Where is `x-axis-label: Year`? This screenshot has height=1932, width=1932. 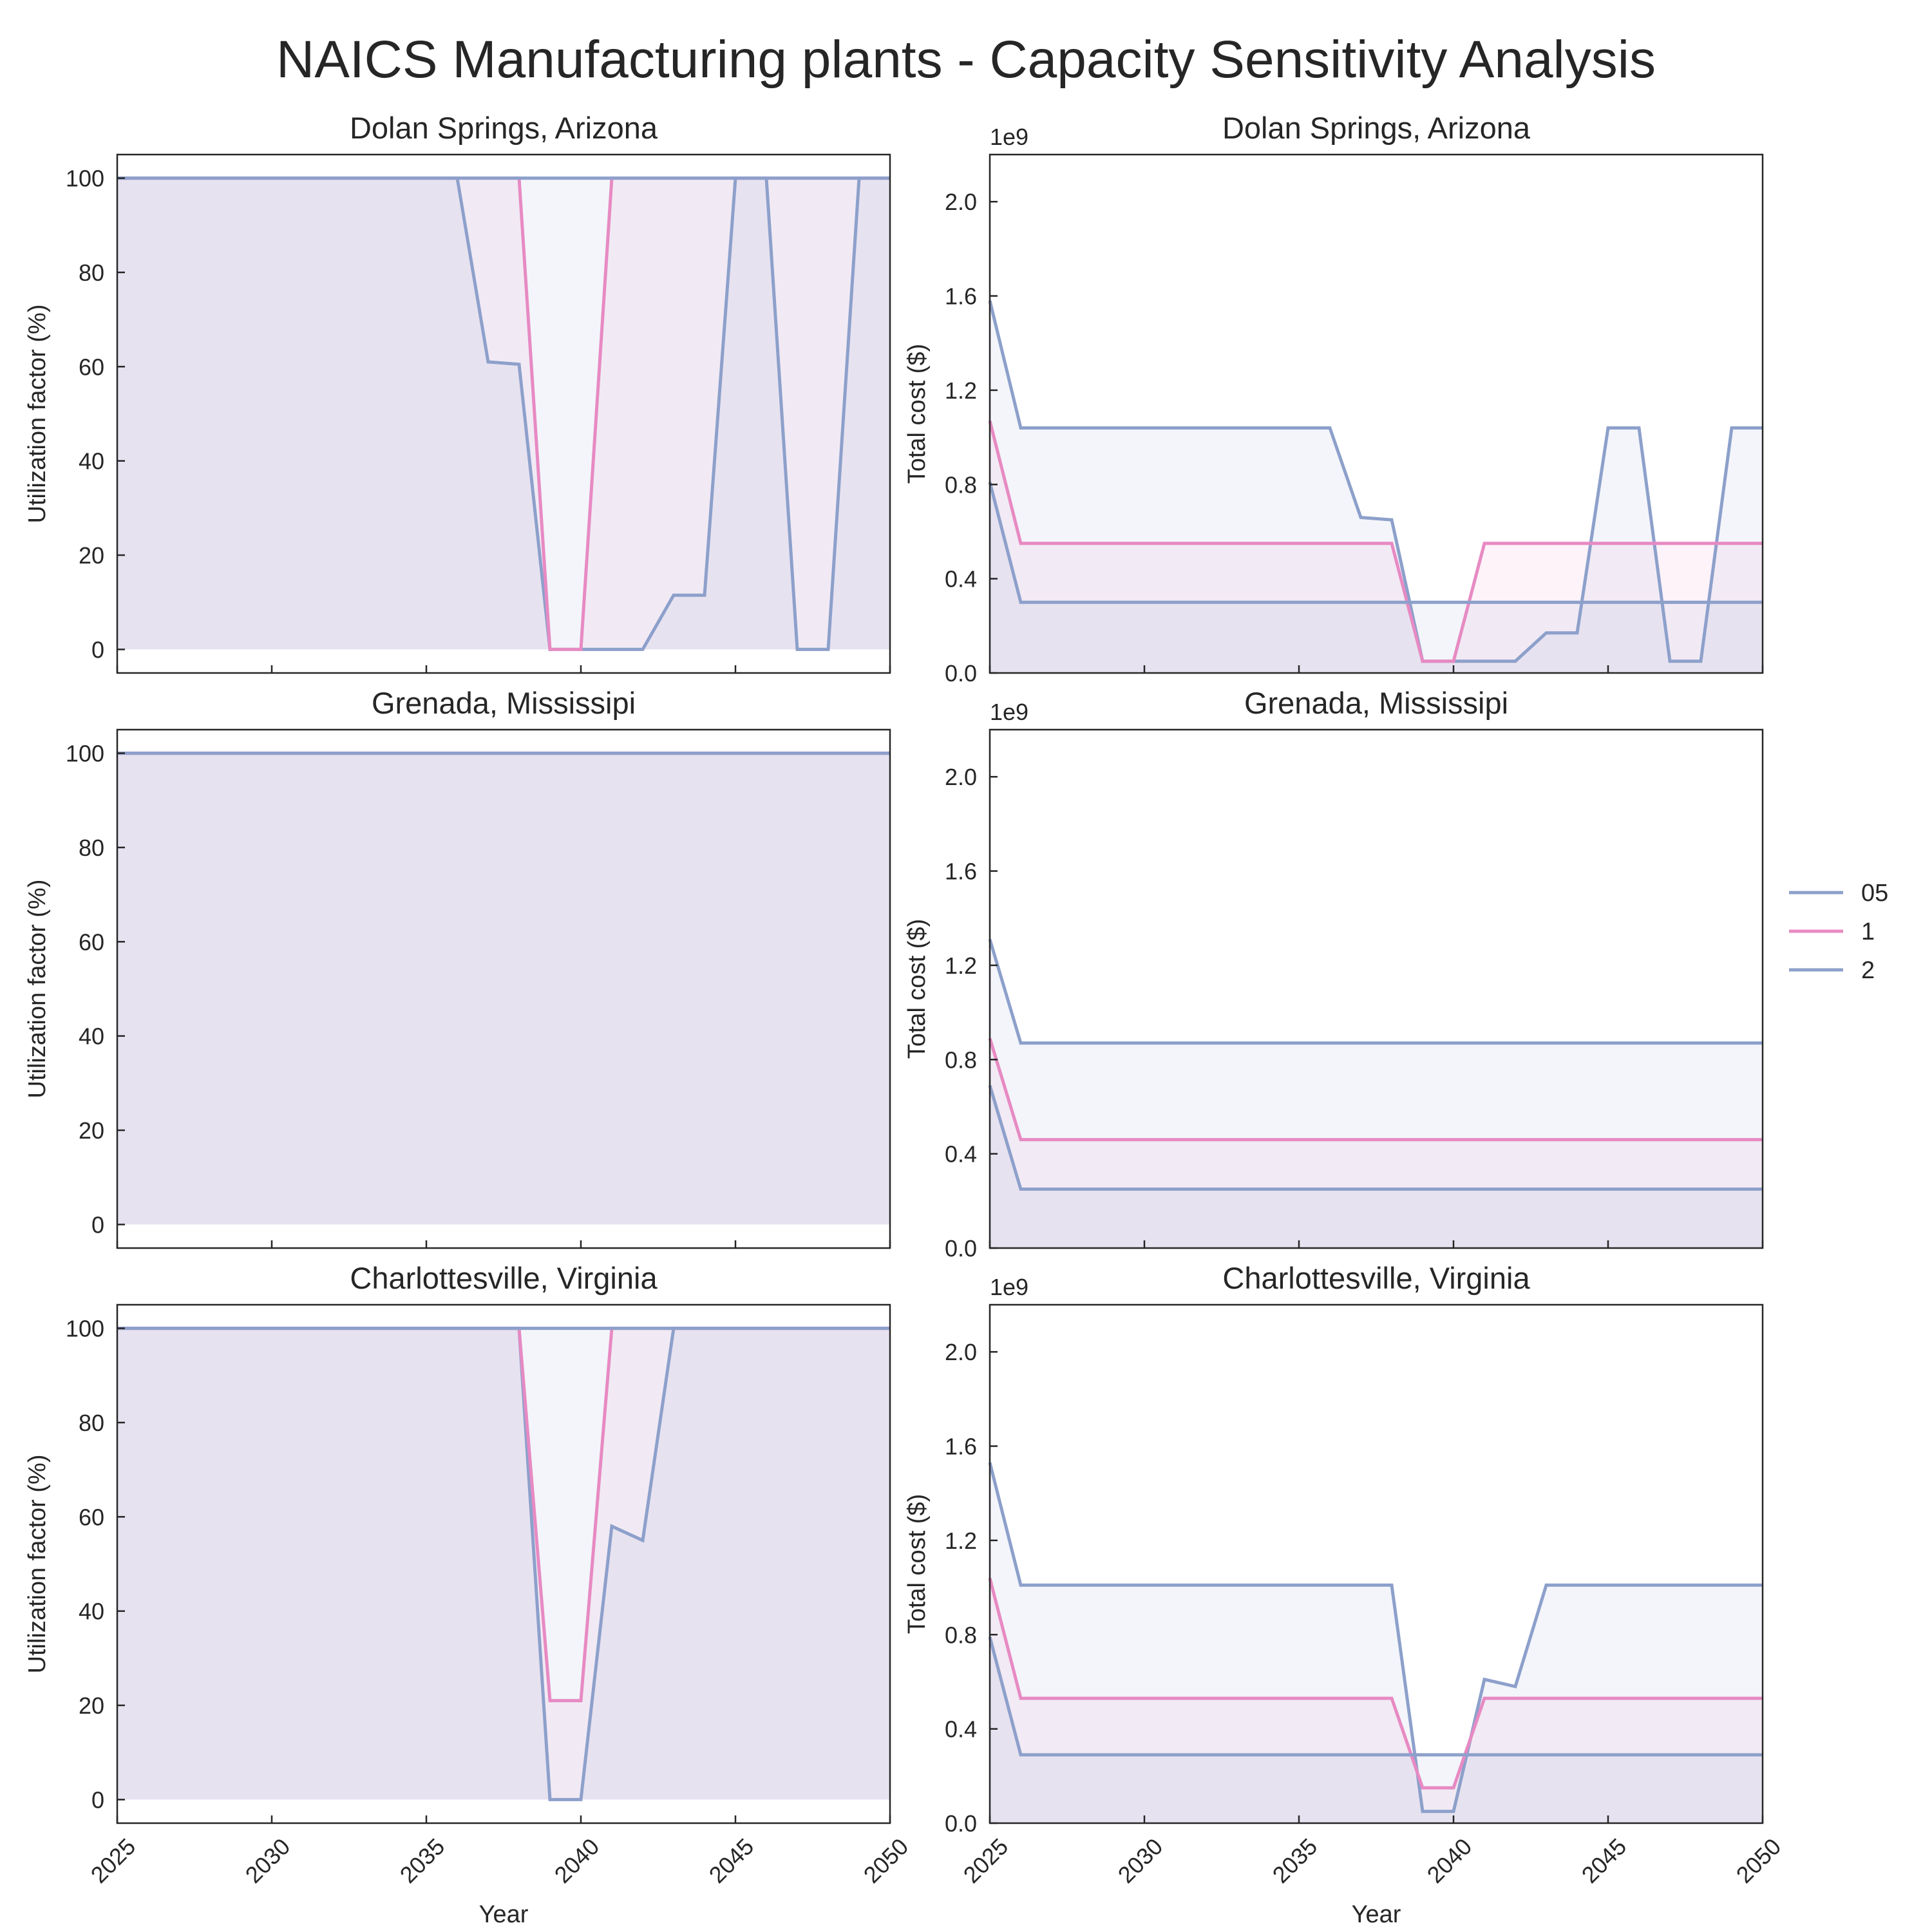
x-axis-label: Year is located at coordinates (504, 1915).